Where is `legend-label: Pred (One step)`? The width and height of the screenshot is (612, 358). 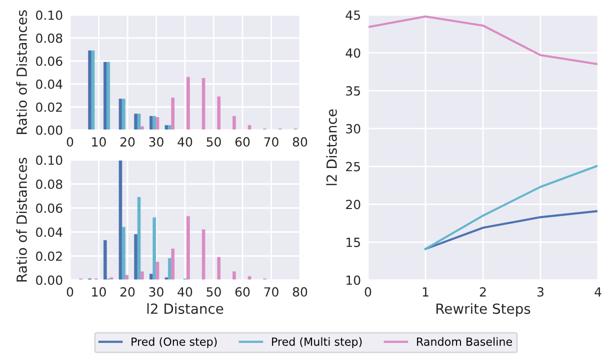
legend-label: Pred (One step) is located at coordinates (174, 342).